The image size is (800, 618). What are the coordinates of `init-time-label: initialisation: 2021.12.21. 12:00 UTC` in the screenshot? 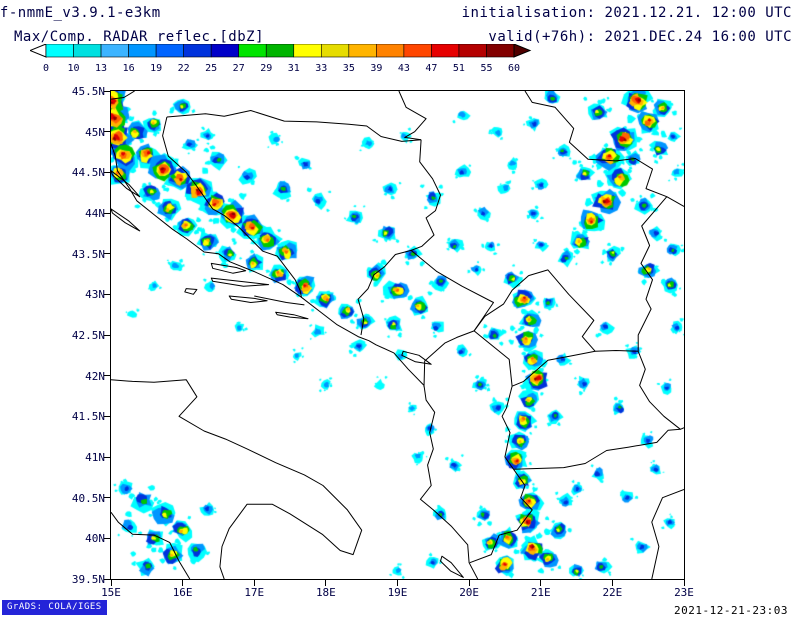 It's located at (626, 13).